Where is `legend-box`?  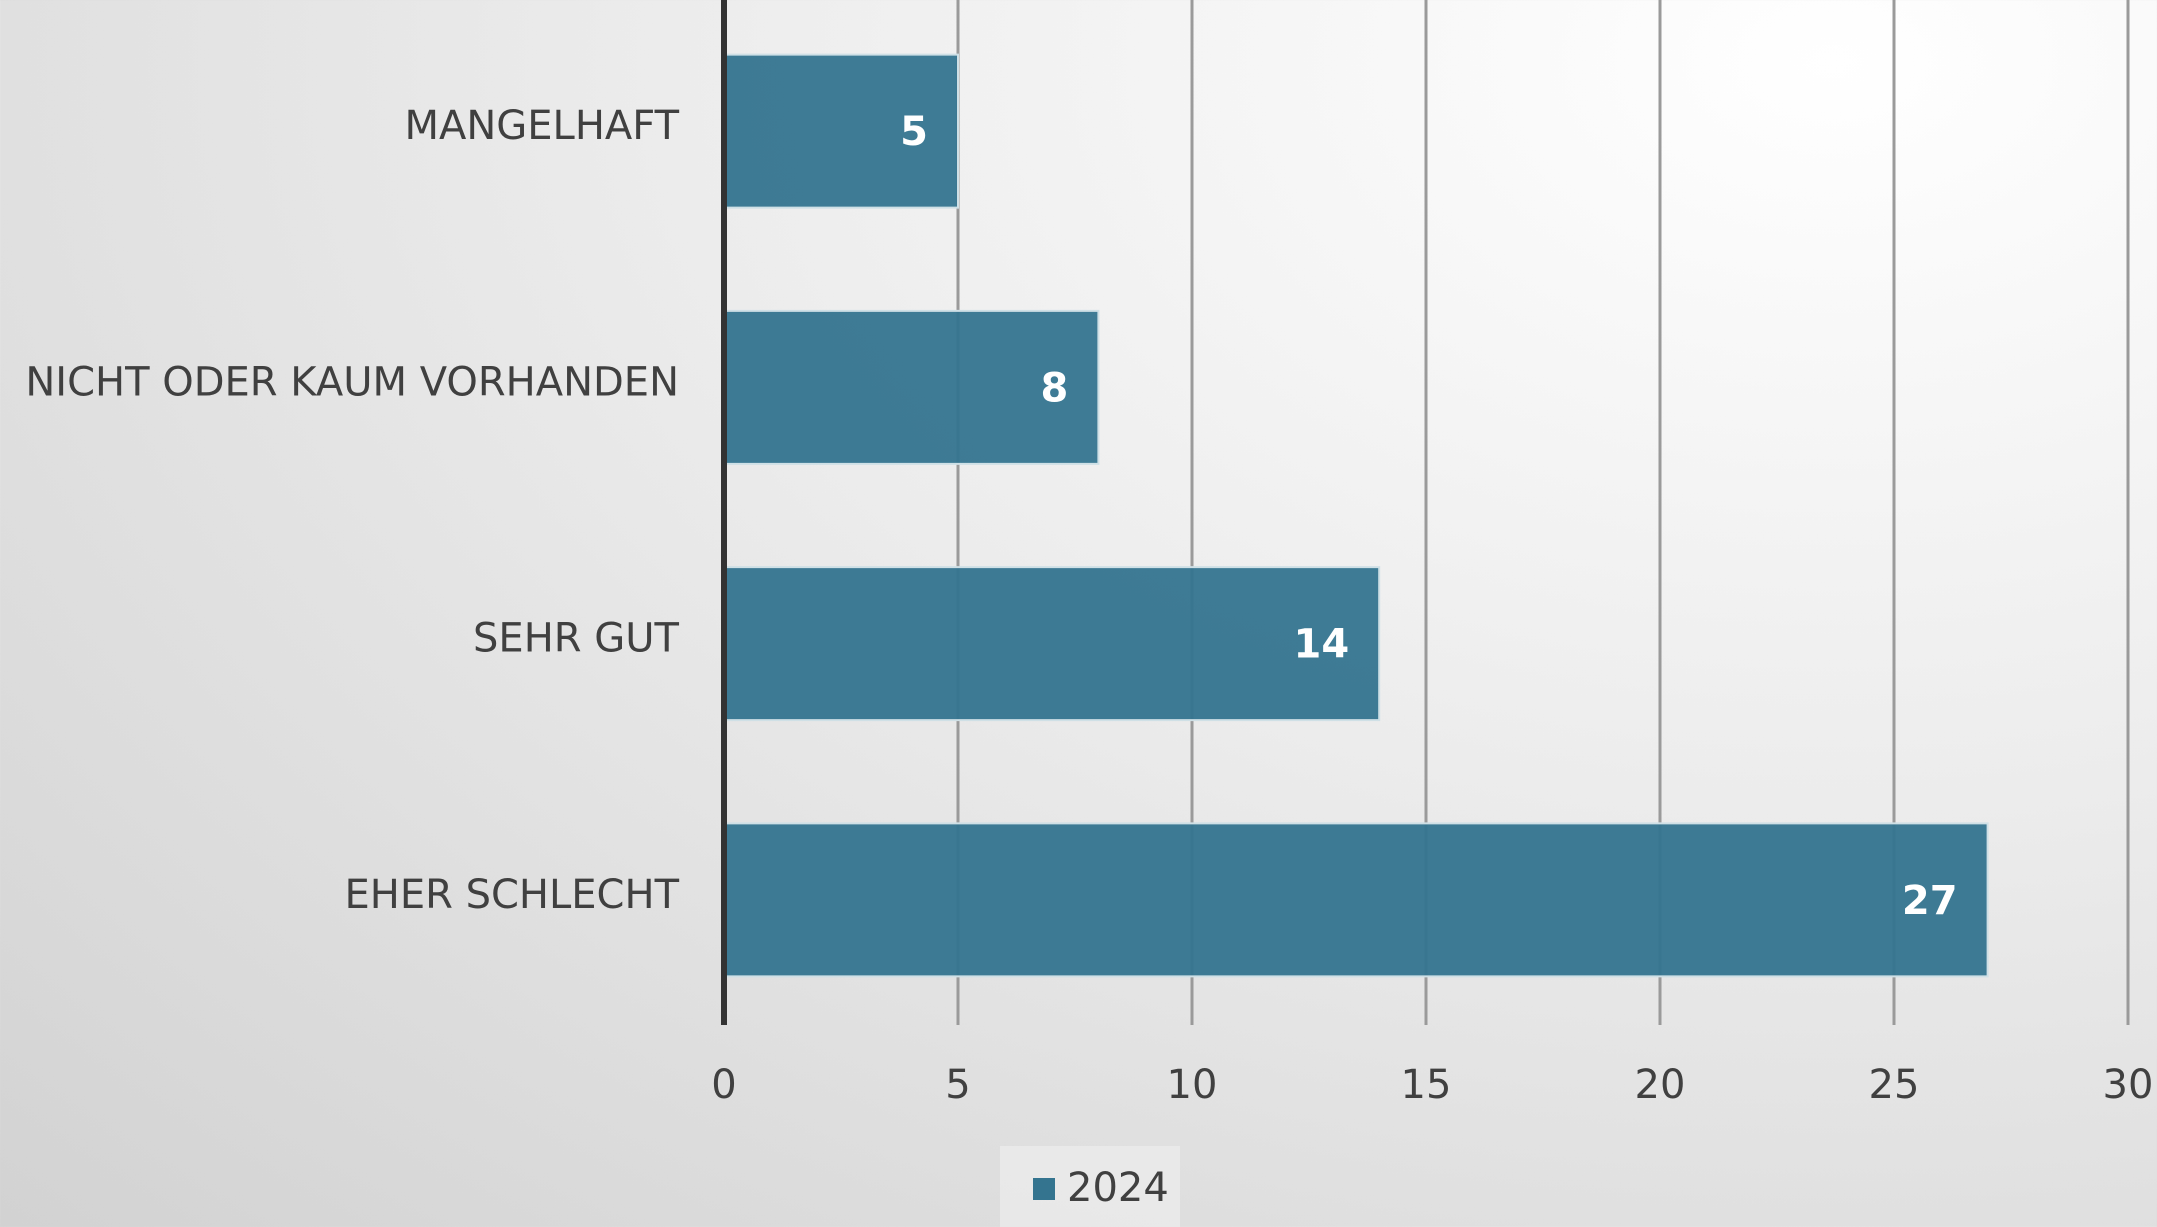
legend-box is located at coordinates (1090, 1186).